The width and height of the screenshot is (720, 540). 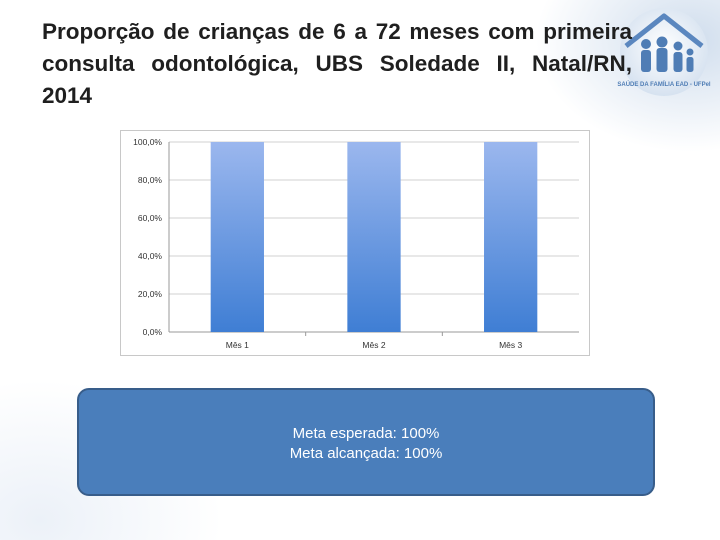 What do you see at coordinates (664, 52) in the screenshot?
I see `saude-da-familia-logo: SAÚDE DA FAMÍLIA EAD - UFPel` at bounding box center [664, 52].